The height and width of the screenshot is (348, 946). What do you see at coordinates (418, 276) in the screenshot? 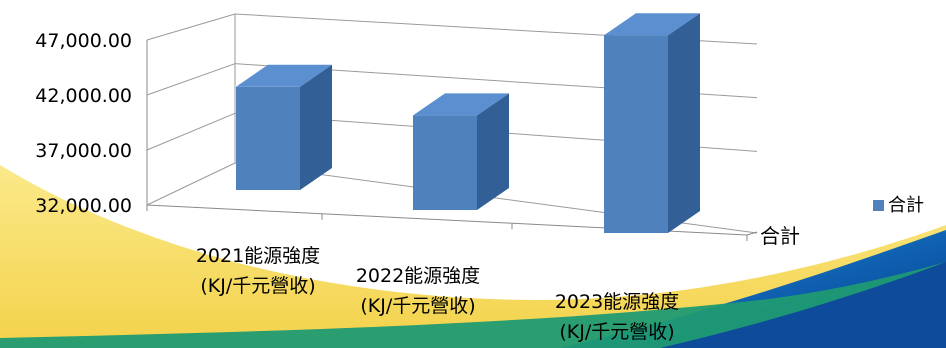
I see `x-tick-label: 2022能源強度` at bounding box center [418, 276].